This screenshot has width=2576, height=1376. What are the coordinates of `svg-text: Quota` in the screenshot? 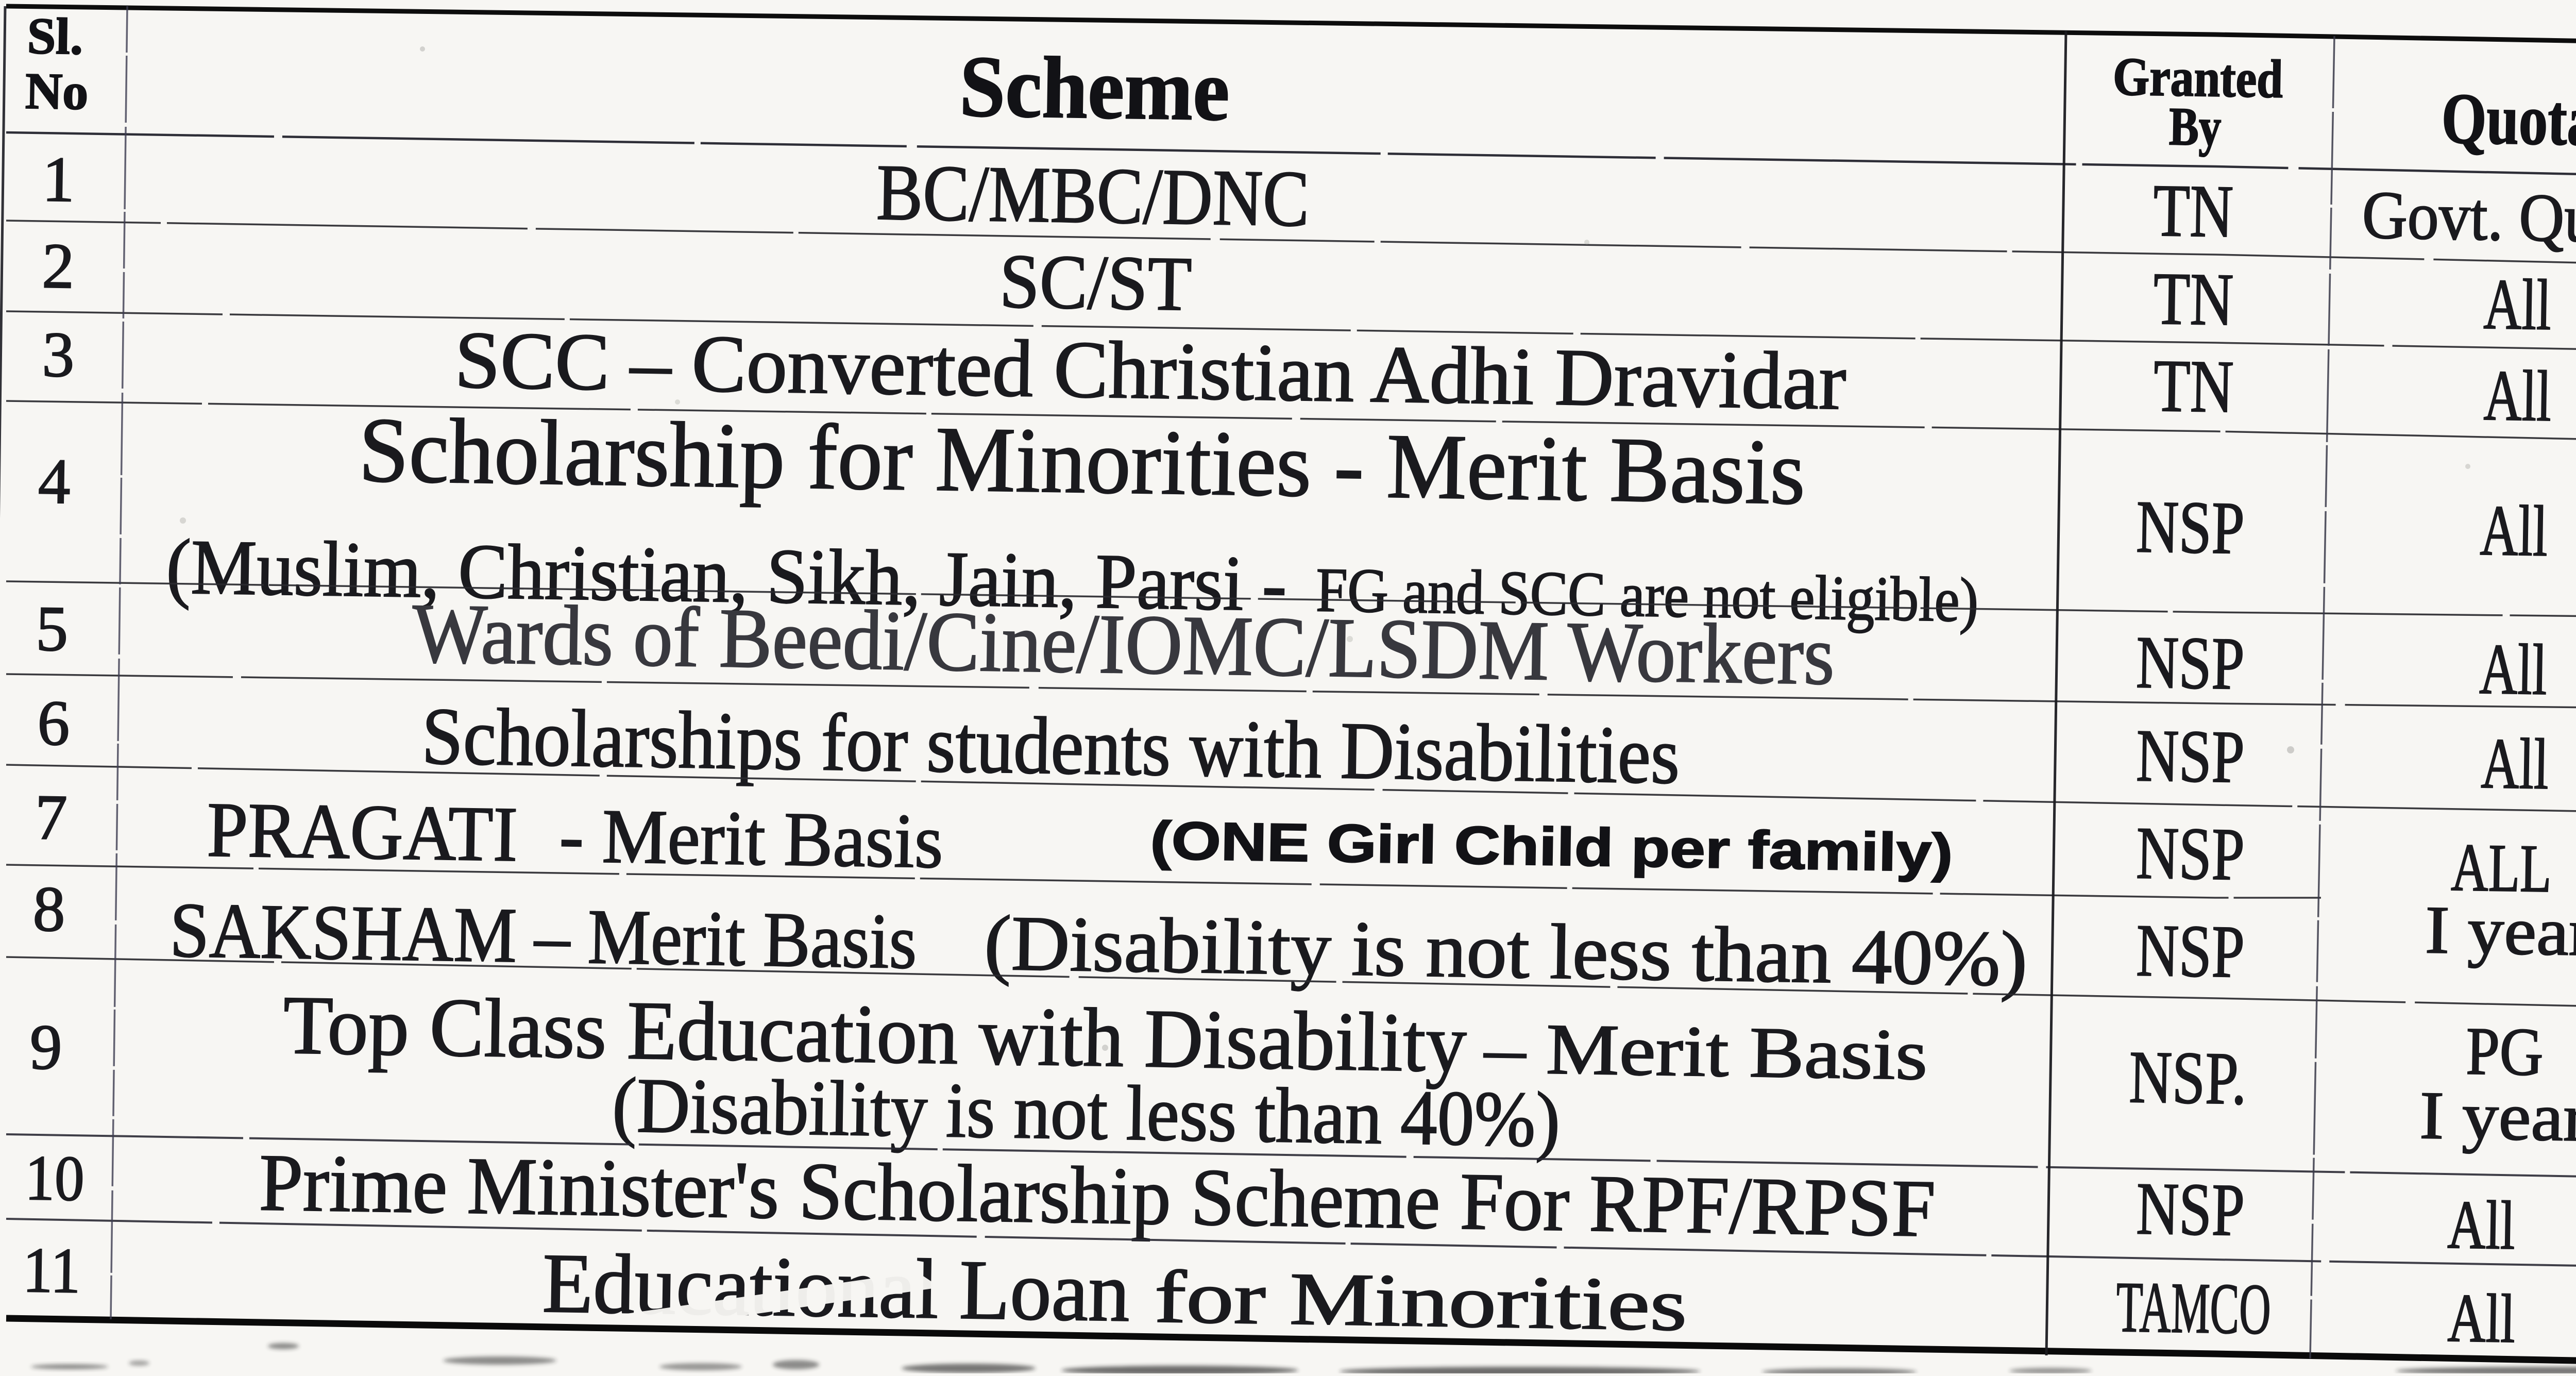 It's located at (2508, 119).